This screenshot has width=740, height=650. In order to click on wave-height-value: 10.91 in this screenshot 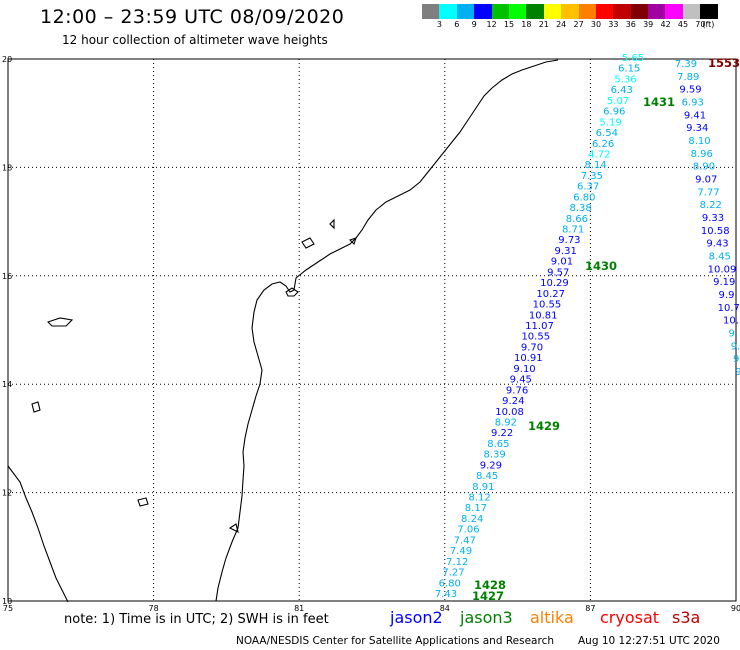, I will do `click(528, 358)`.